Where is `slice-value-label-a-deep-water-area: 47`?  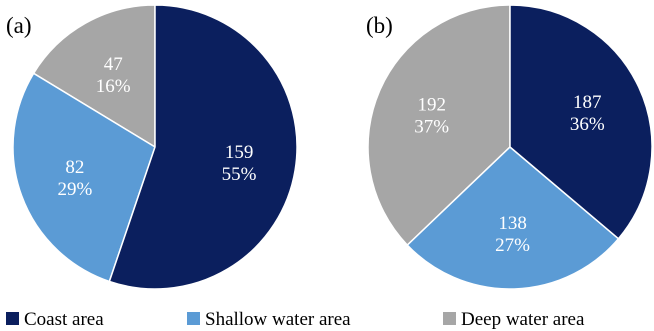
slice-value-label-a-deep-water-area: 47 is located at coordinates (113, 64).